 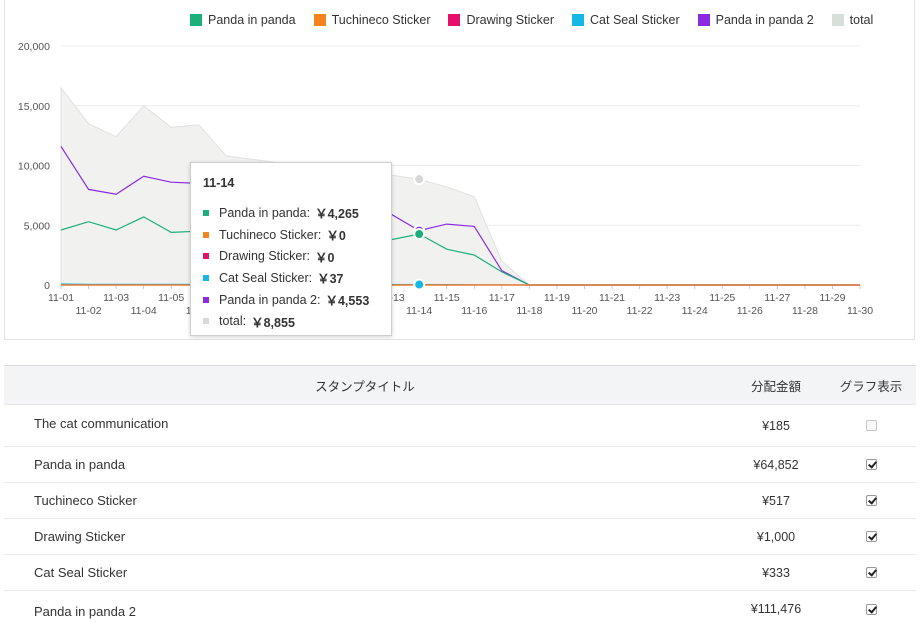 I want to click on x-tick-label: 11-02, so click(x=89, y=311).